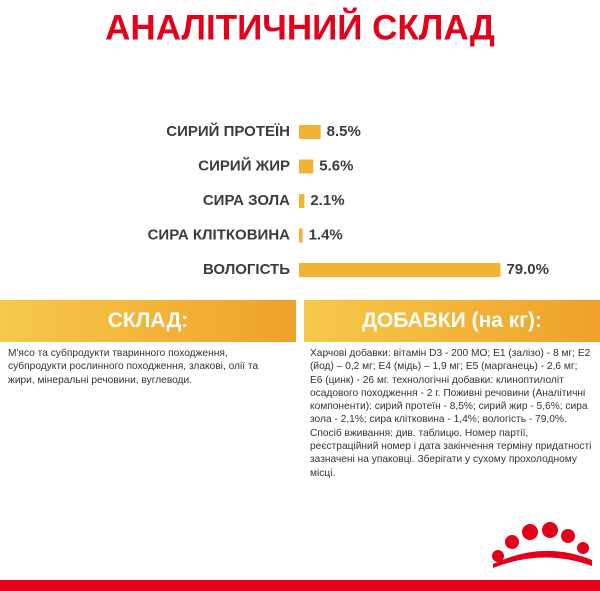 Image resolution: width=600 pixels, height=591 pixels. What do you see at coordinates (336, 165) in the screenshot?
I see `value-label: 5.6%` at bounding box center [336, 165].